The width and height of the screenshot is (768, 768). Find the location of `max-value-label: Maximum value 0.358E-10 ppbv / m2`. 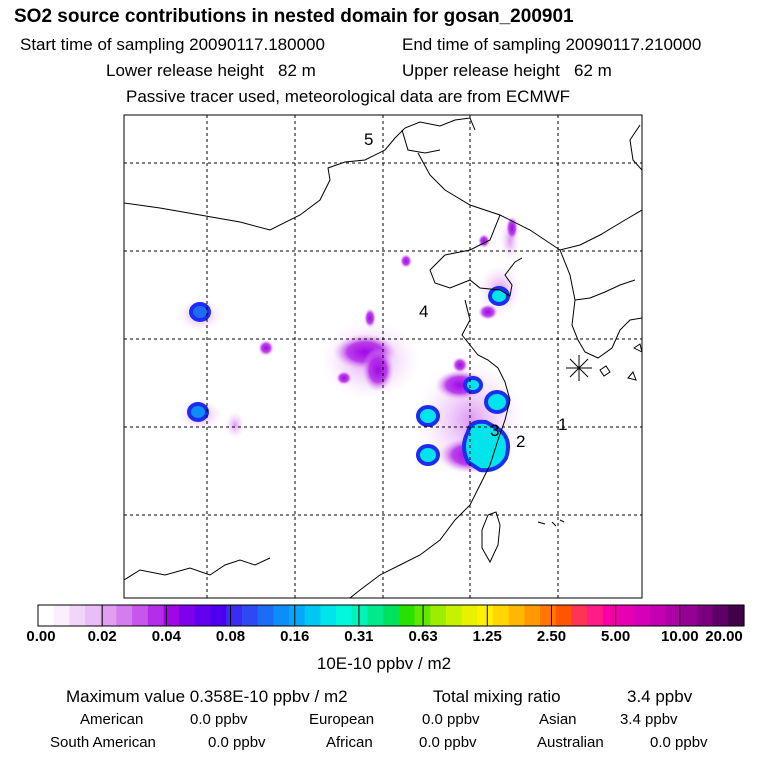

max-value-label: Maximum value 0.358E-10 ppbv / m2 is located at coordinates (207, 696).